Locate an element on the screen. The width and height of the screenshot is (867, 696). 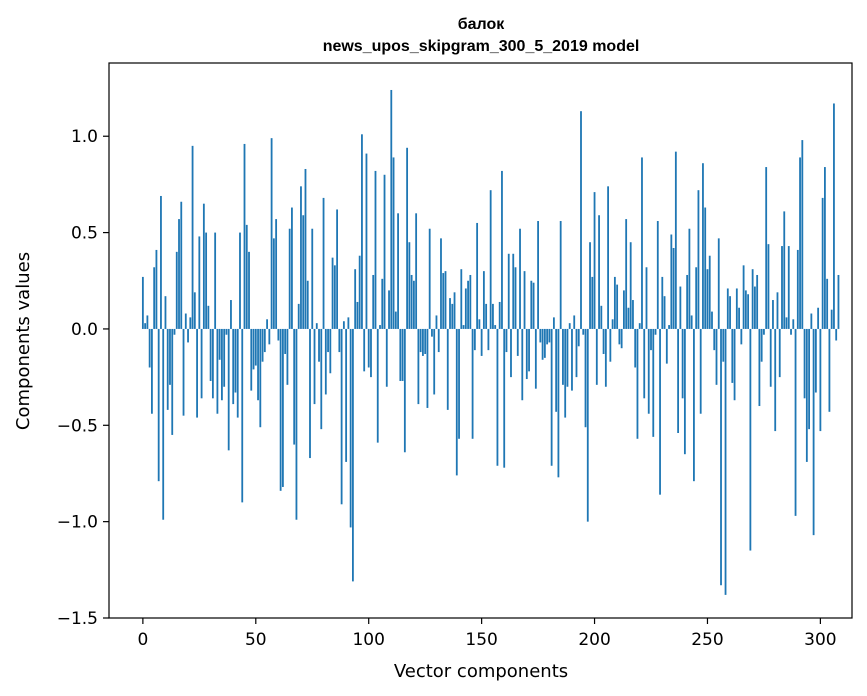
chart-title: балок is located at coordinates (482, 24).